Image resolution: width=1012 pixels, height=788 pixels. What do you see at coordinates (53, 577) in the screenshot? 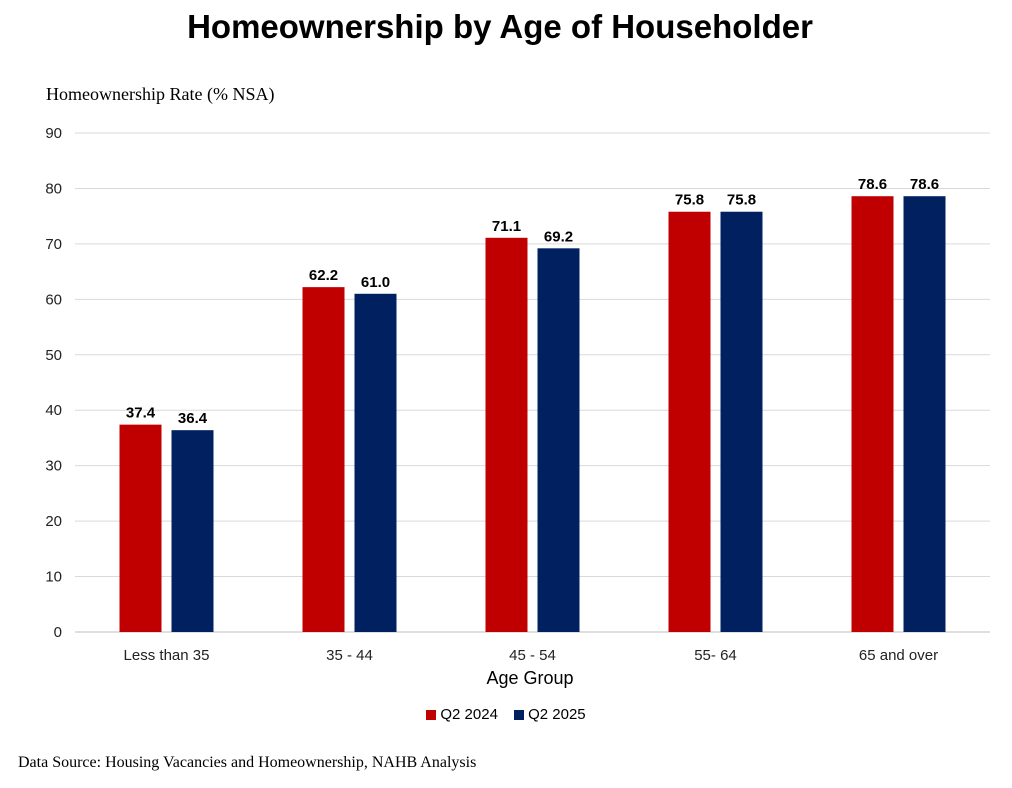
I see `y-tick-10: 10` at bounding box center [53, 577].